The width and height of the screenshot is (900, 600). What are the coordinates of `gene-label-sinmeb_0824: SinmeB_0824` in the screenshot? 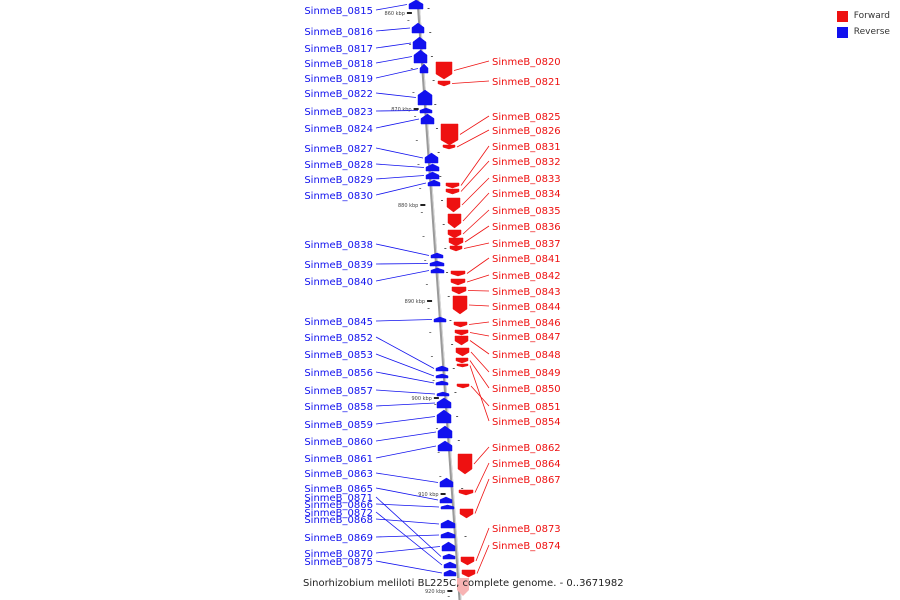 It's located at (338, 129).